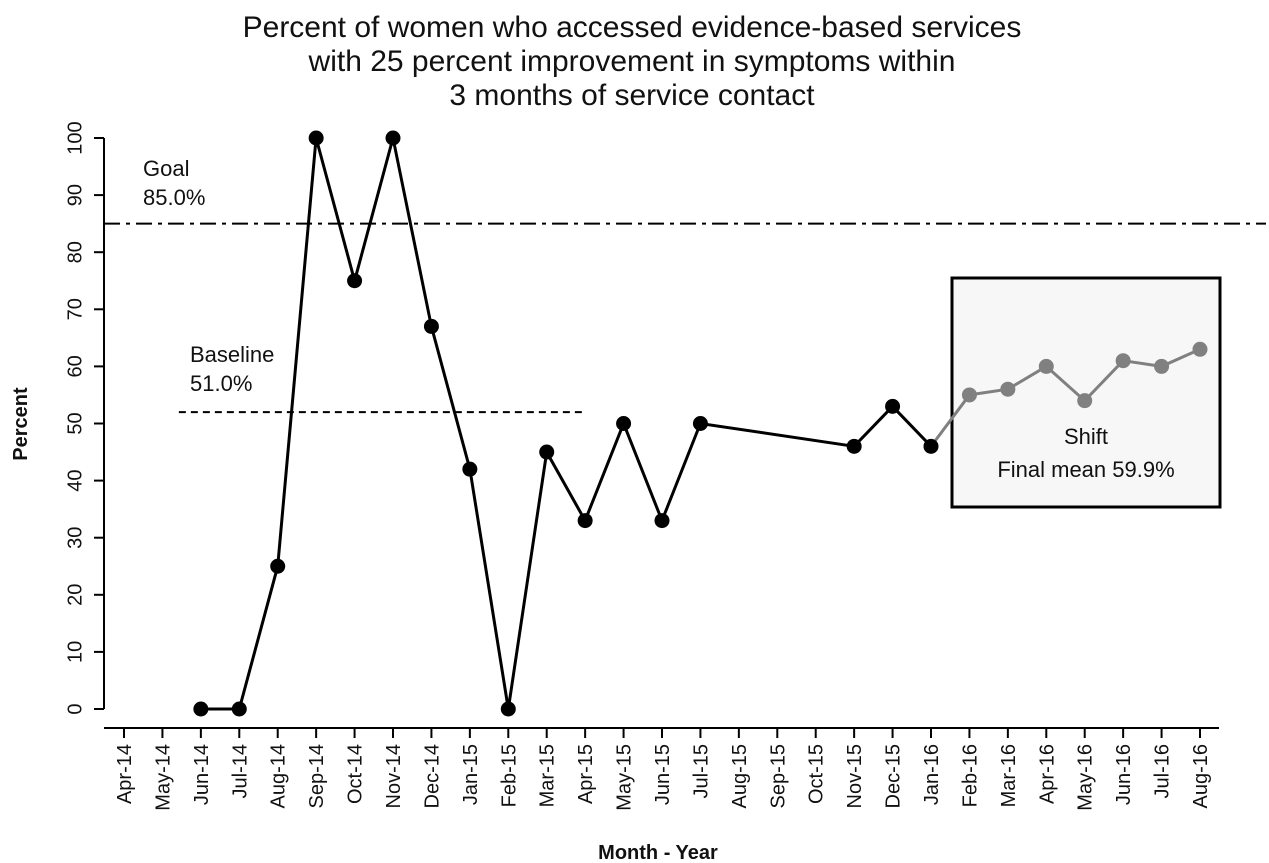  Describe the element at coordinates (75, 309) in the screenshot. I see `y-tick-label: 70` at that location.